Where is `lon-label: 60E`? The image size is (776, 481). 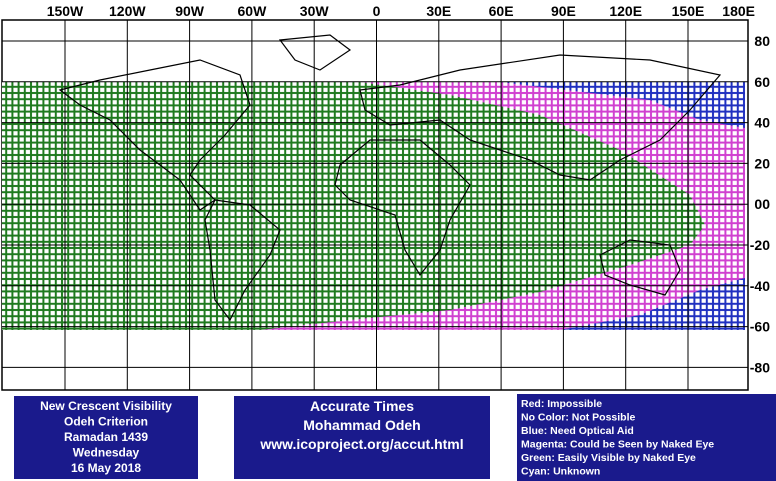
lon-label: 60E is located at coordinates (501, 11).